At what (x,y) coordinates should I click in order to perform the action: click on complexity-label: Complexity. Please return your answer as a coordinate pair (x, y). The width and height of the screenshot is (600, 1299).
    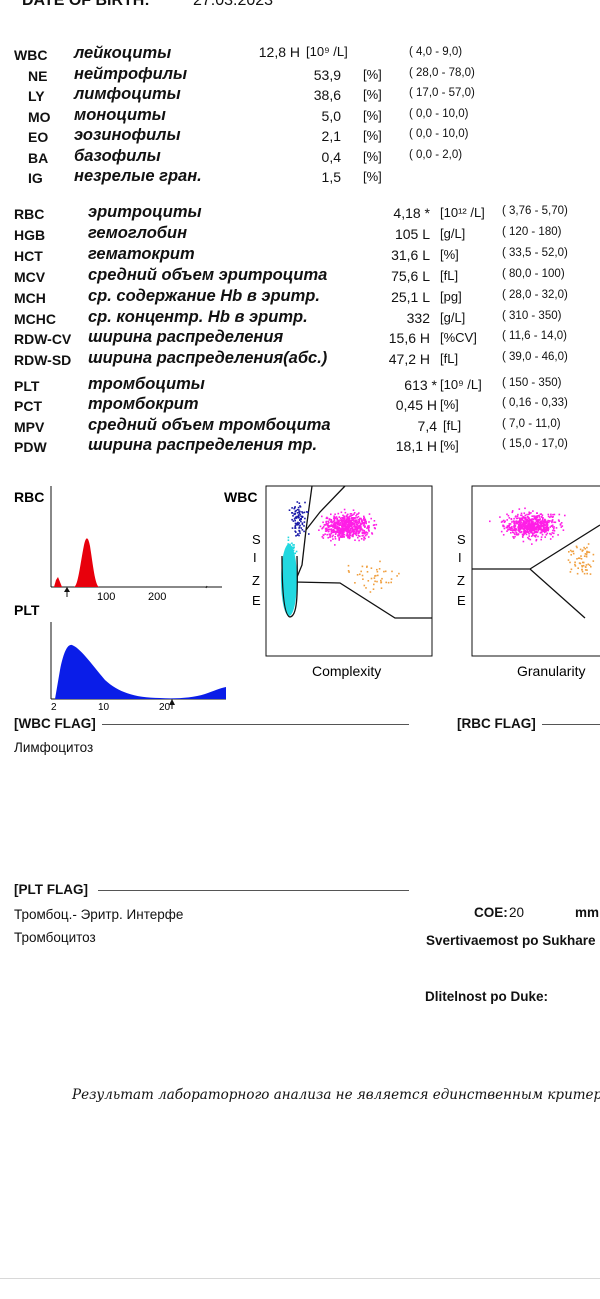
    Looking at the image, I should click on (346, 671).